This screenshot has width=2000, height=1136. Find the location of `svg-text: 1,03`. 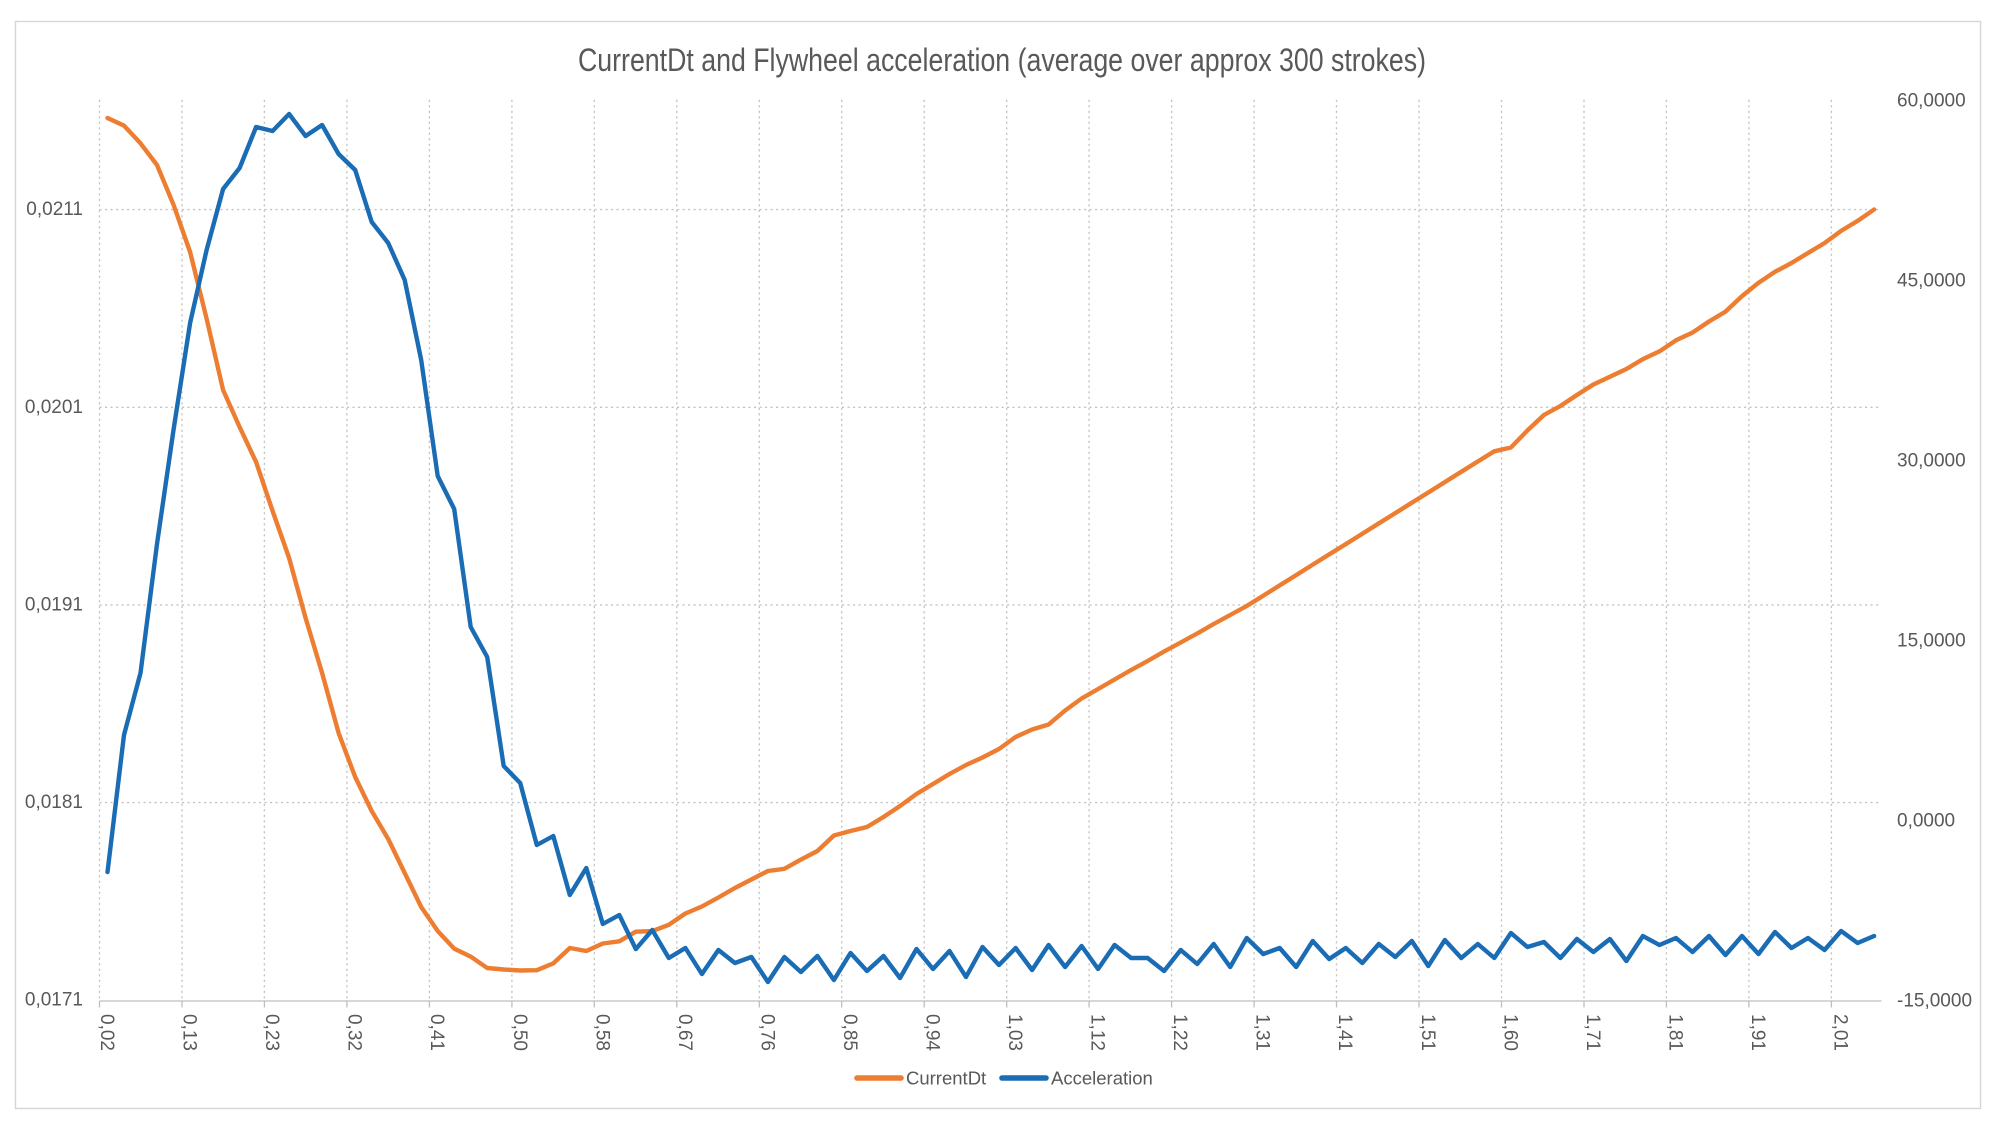

svg-text: 1,03 is located at coordinates (1014, 1032).